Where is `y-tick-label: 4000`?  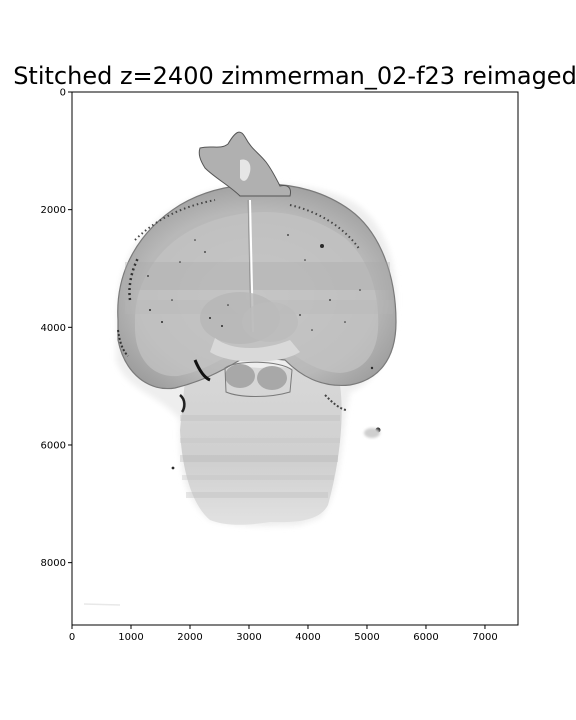
y-tick-label: 4000 is located at coordinates (53, 328).